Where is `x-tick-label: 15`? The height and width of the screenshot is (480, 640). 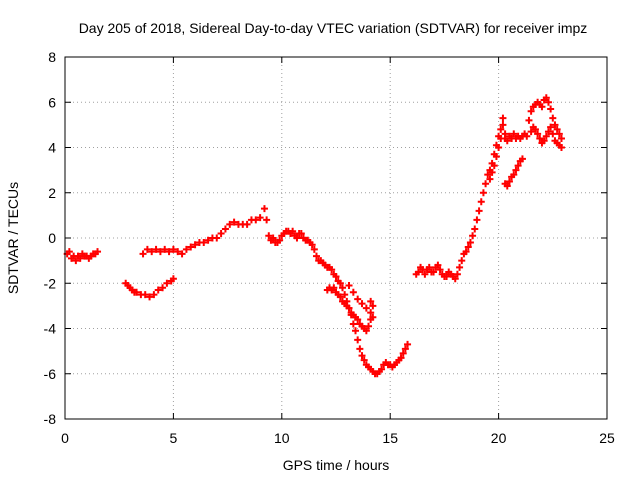
x-tick-label: 15 is located at coordinates (390, 438).